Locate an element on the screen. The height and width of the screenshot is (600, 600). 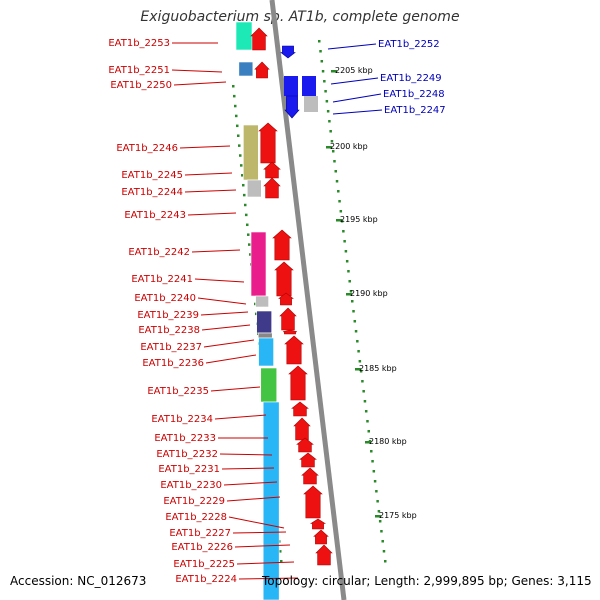
forward-gene-label: EAT1b_2245 is located at coordinates (152, 175).